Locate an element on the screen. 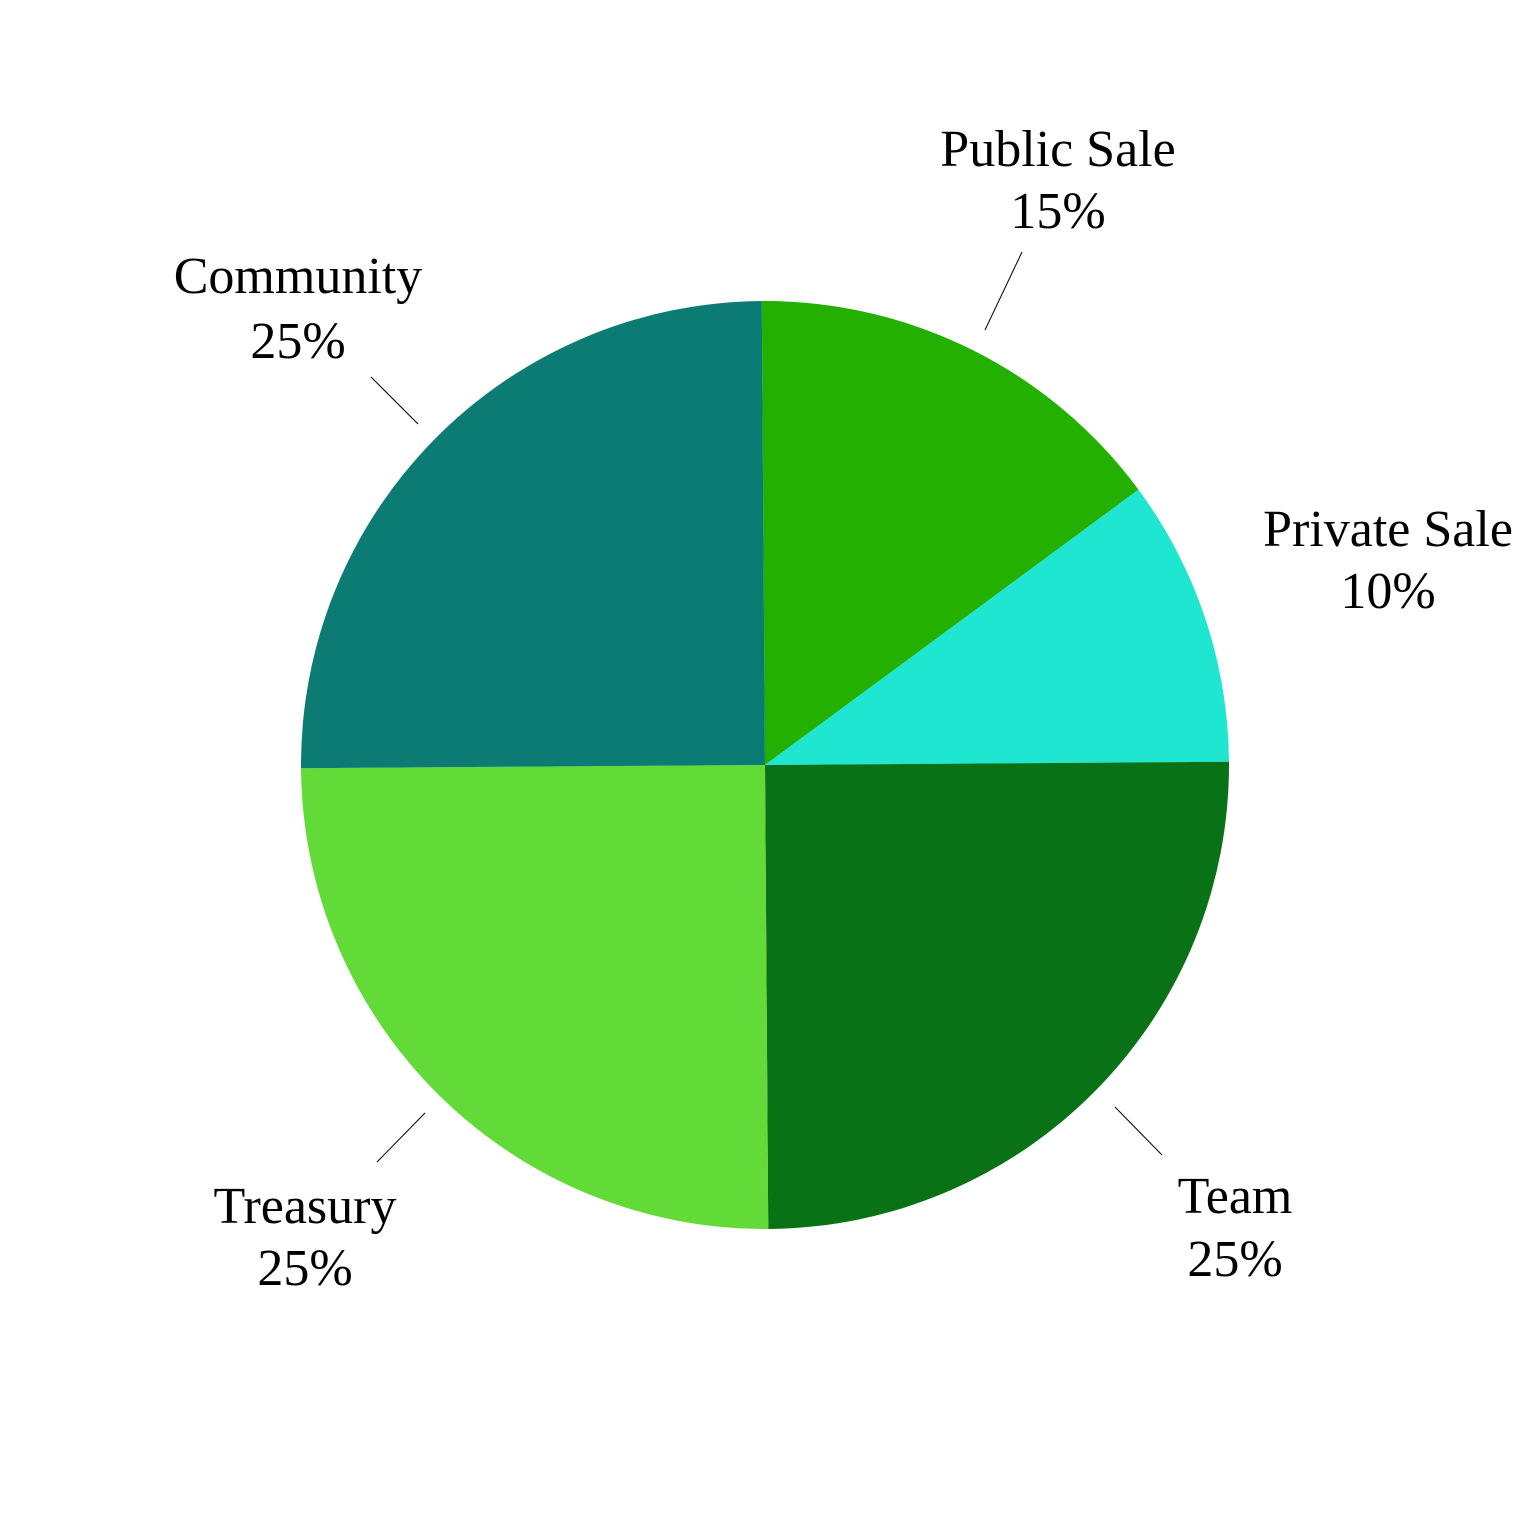 The image size is (1532, 1532). slice-label: Public Sale is located at coordinates (1057, 149).